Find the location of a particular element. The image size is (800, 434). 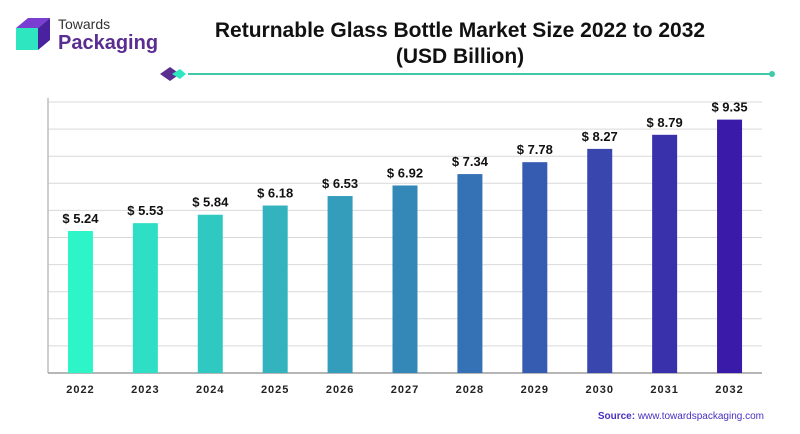

value-label-2025: $ 6.18 is located at coordinates (275, 193).